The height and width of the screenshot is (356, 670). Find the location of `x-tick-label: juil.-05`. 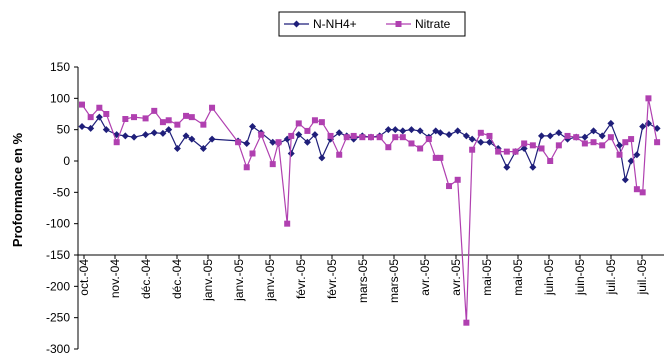

x-tick-label: juil.-05 is located at coordinates (642, 277).